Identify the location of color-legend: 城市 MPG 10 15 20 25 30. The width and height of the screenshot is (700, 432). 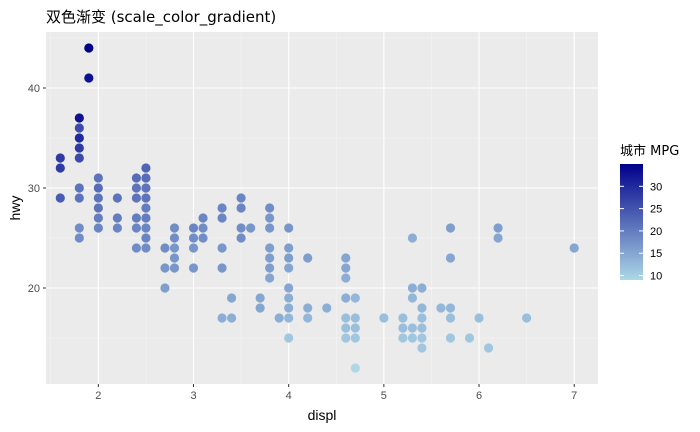
(649, 213).